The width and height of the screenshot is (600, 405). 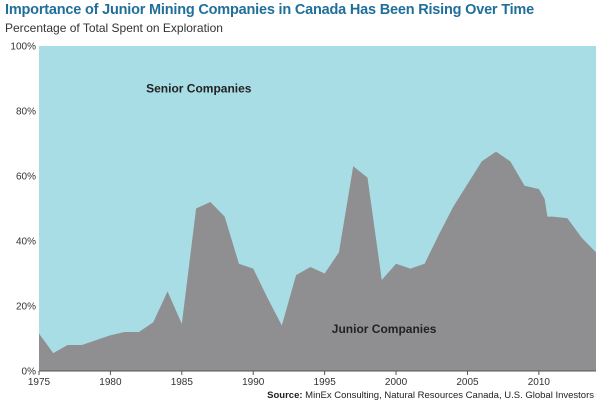 I want to click on x-tick-label: 1975, so click(x=39, y=382).